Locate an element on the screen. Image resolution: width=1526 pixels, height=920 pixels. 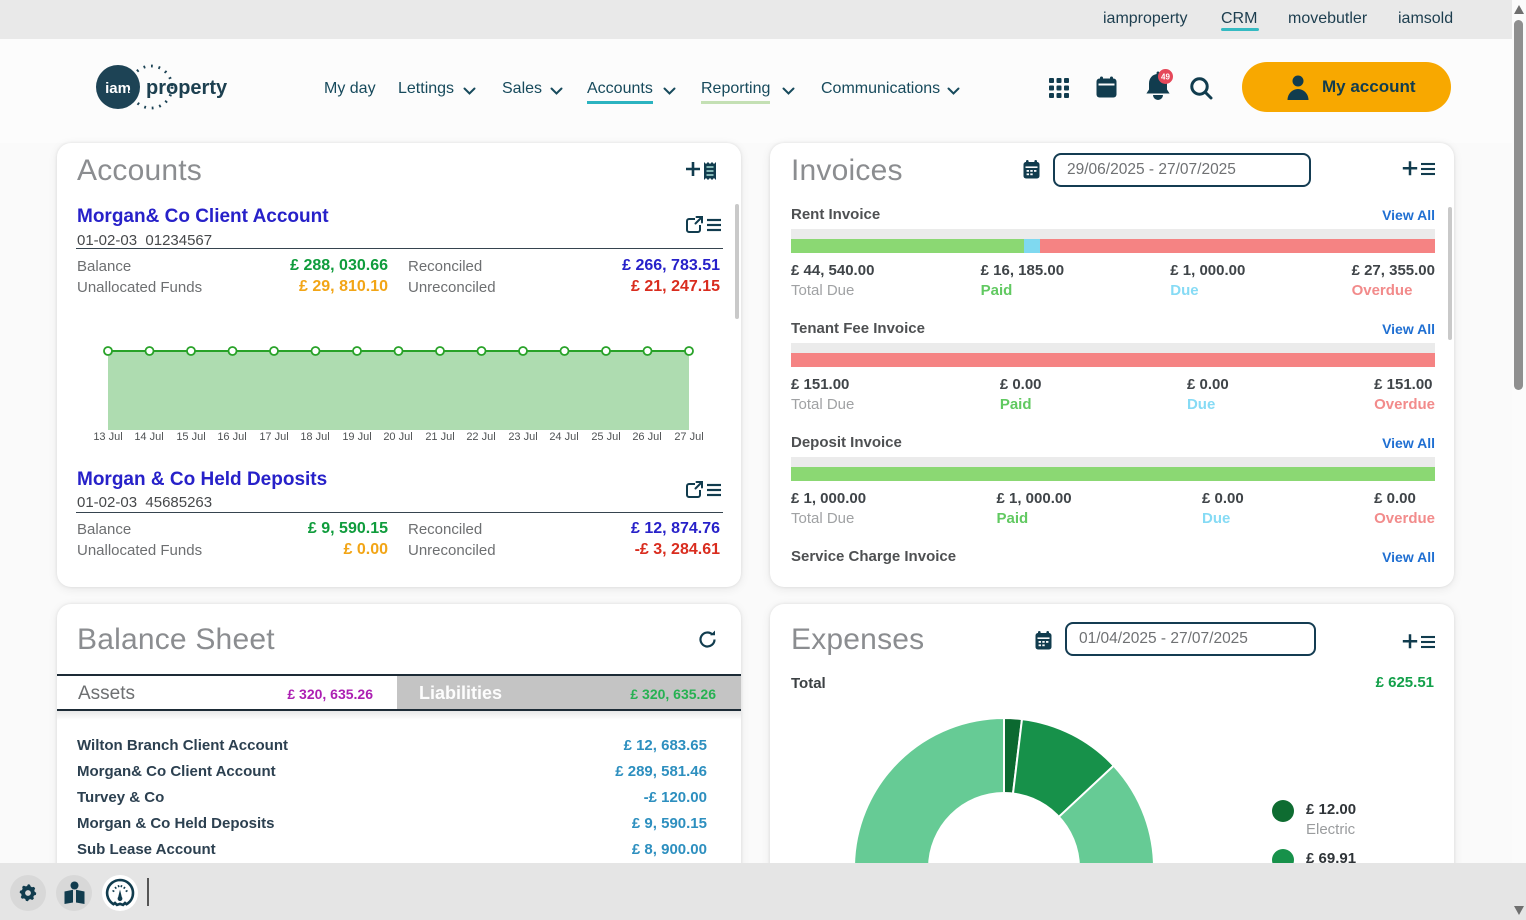
svg-text: 49 is located at coordinates (1165, 77).